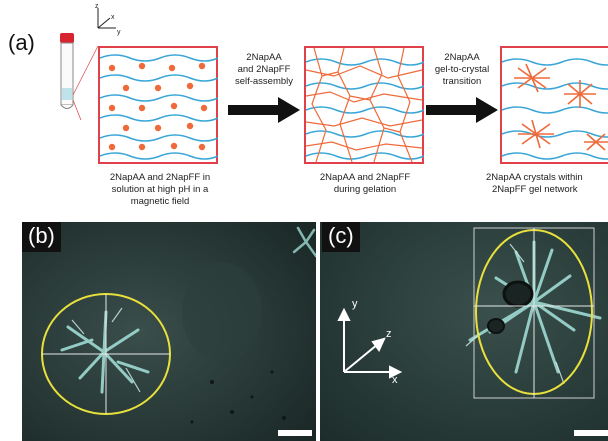  I want to click on schematic-gelation, so click(364, 105).